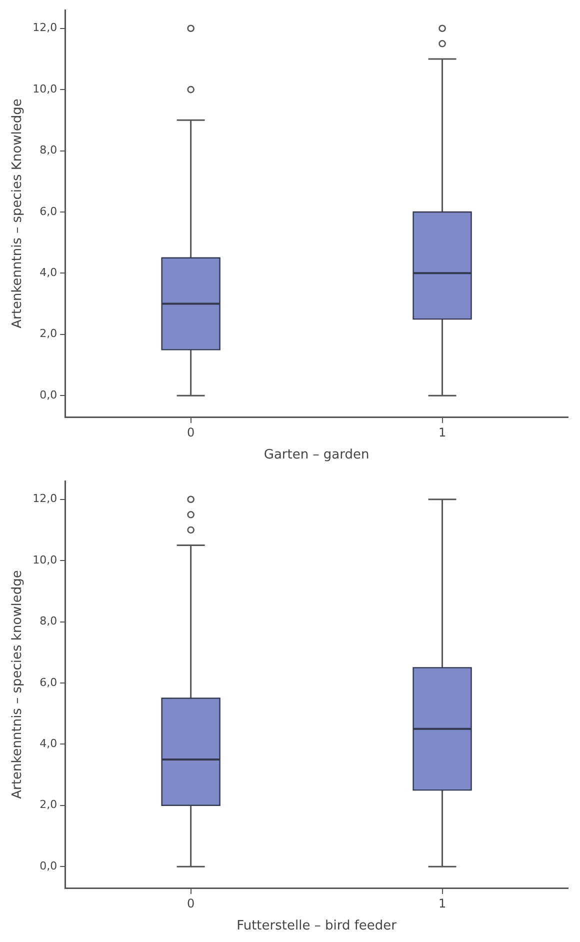 Image resolution: width=580 pixels, height=942 pixels. What do you see at coordinates (317, 455) in the screenshot?
I see `x-axis-title: Garten – garden` at bounding box center [317, 455].